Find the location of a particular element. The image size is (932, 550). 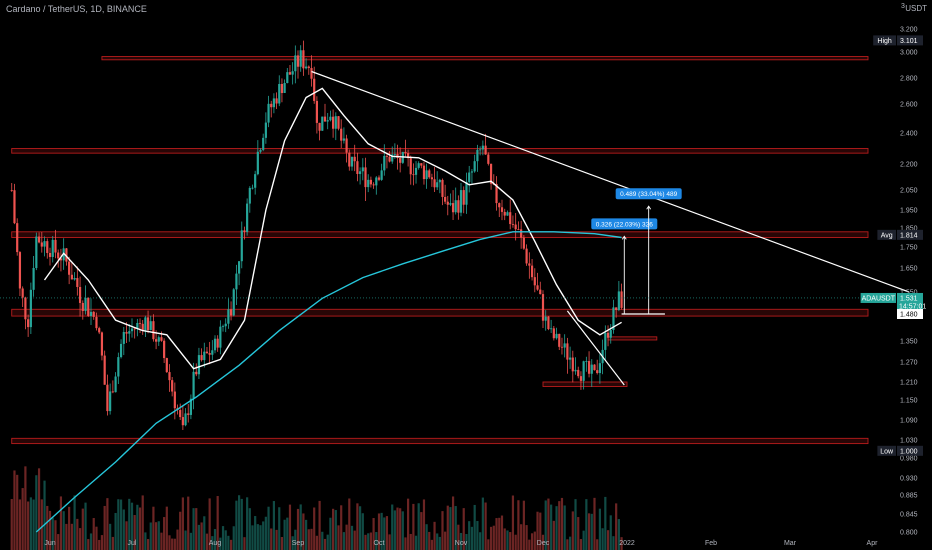

y-tick-label: 2.200 is located at coordinates (909, 165).